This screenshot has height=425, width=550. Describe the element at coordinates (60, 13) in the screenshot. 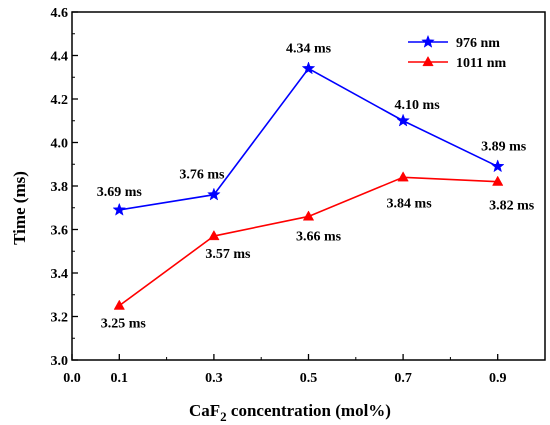

I see `y-tick-label: 4.6` at that location.